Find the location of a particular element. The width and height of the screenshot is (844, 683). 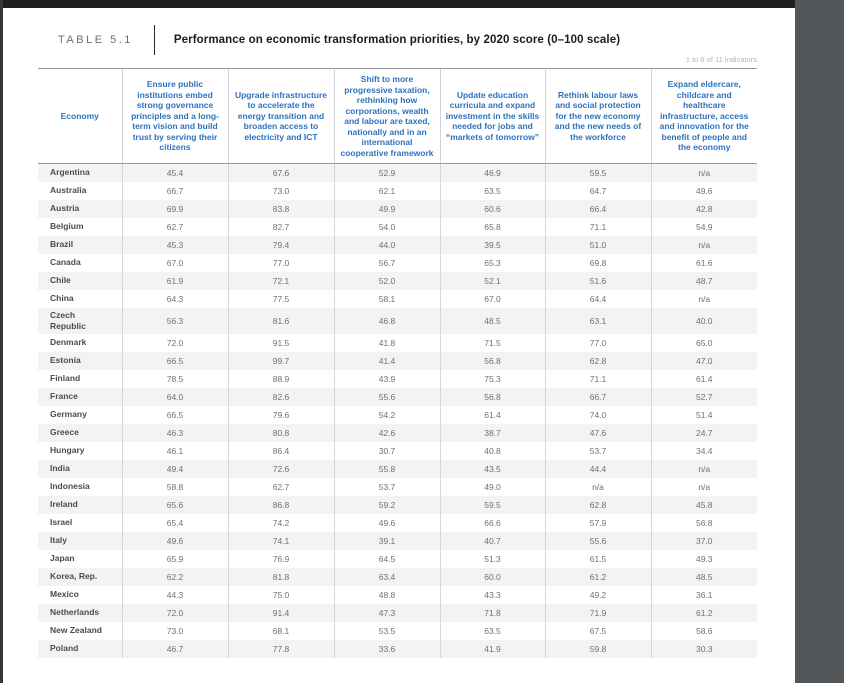

table-row: Finland 78.5 88.9 43.9 75.3 71.1 61.4 is located at coordinates (397, 378).